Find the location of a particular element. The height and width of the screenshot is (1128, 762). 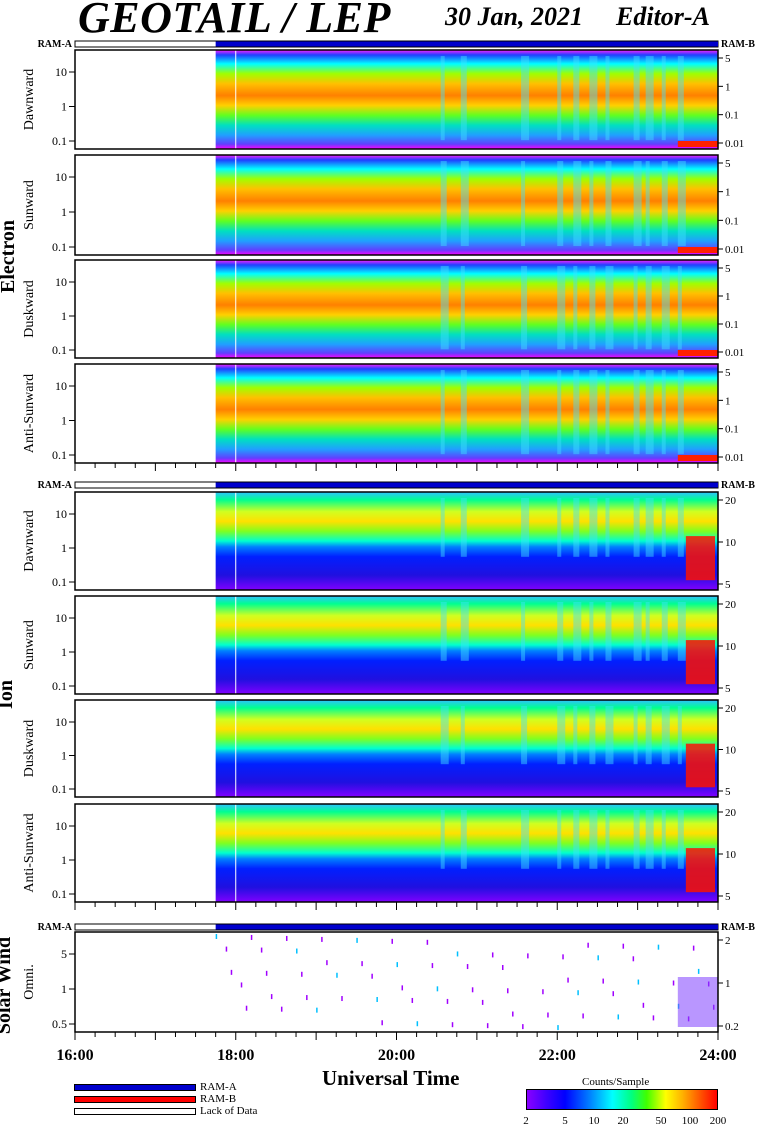

legend-label-ram-a: RAM-A is located at coordinates (218, 1087).